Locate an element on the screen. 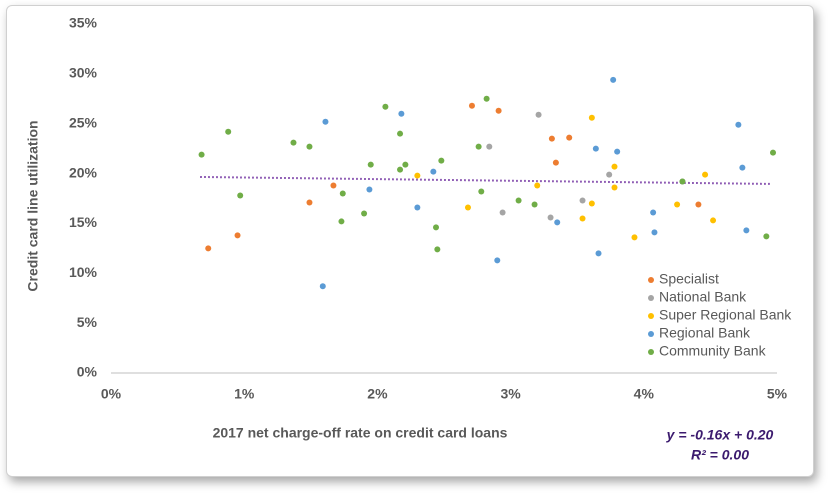 The height and width of the screenshot is (494, 830). x-tick-label: 0% is located at coordinates (111, 394).